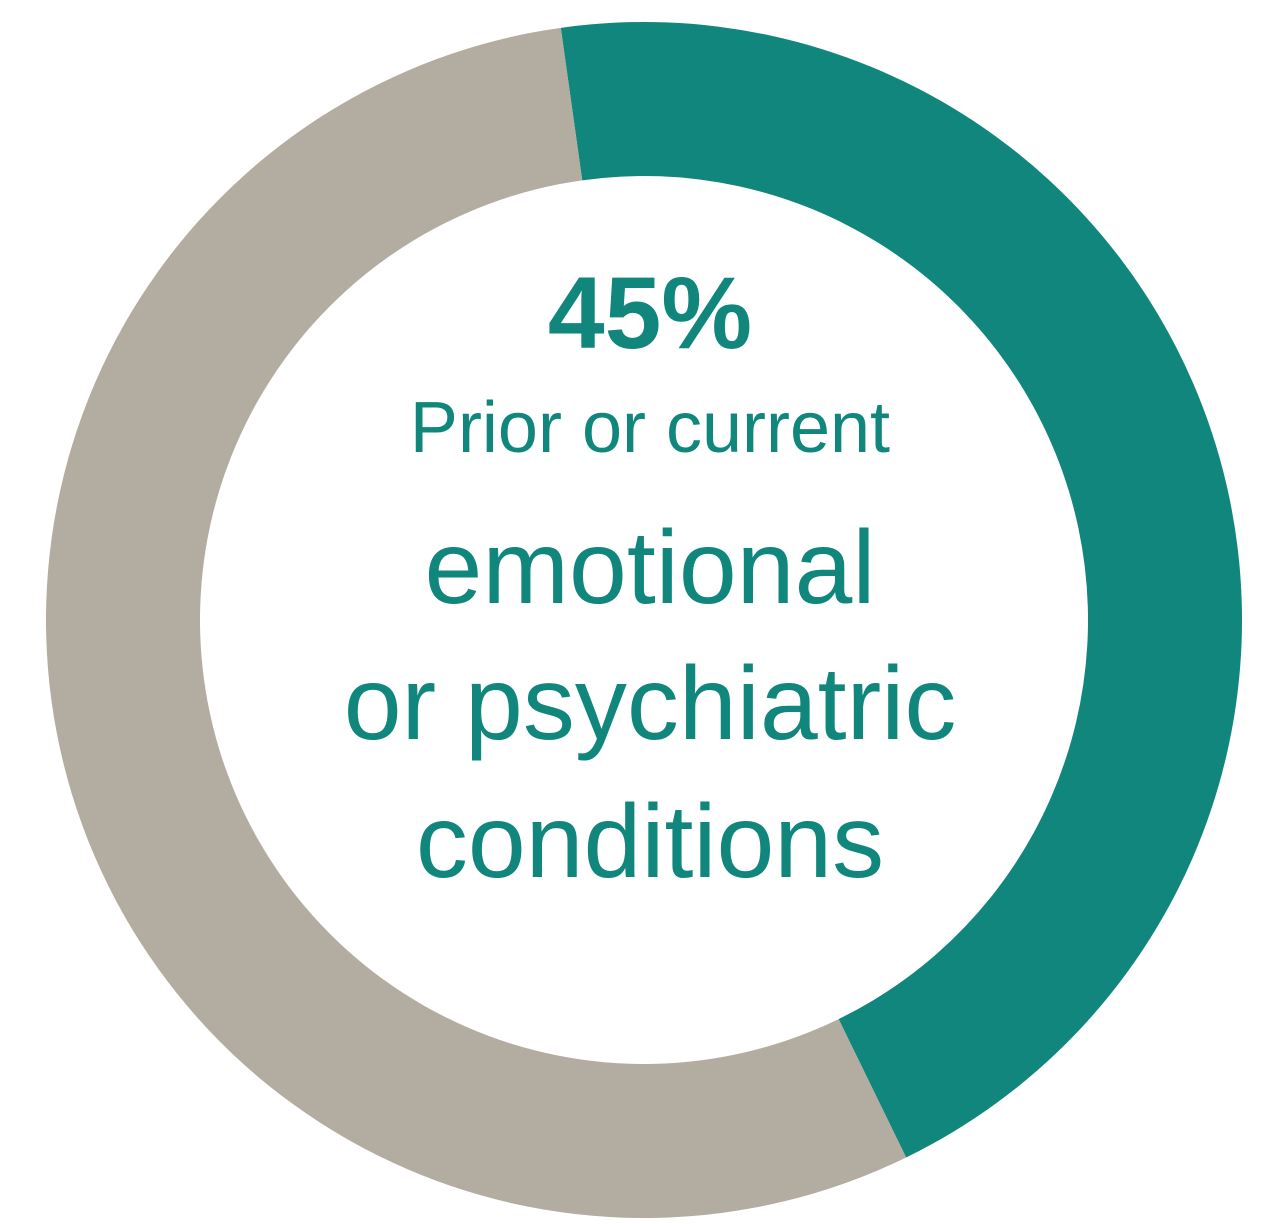  Describe the element at coordinates (650, 568) in the screenshot. I see `caption-line-2: emotional` at that location.